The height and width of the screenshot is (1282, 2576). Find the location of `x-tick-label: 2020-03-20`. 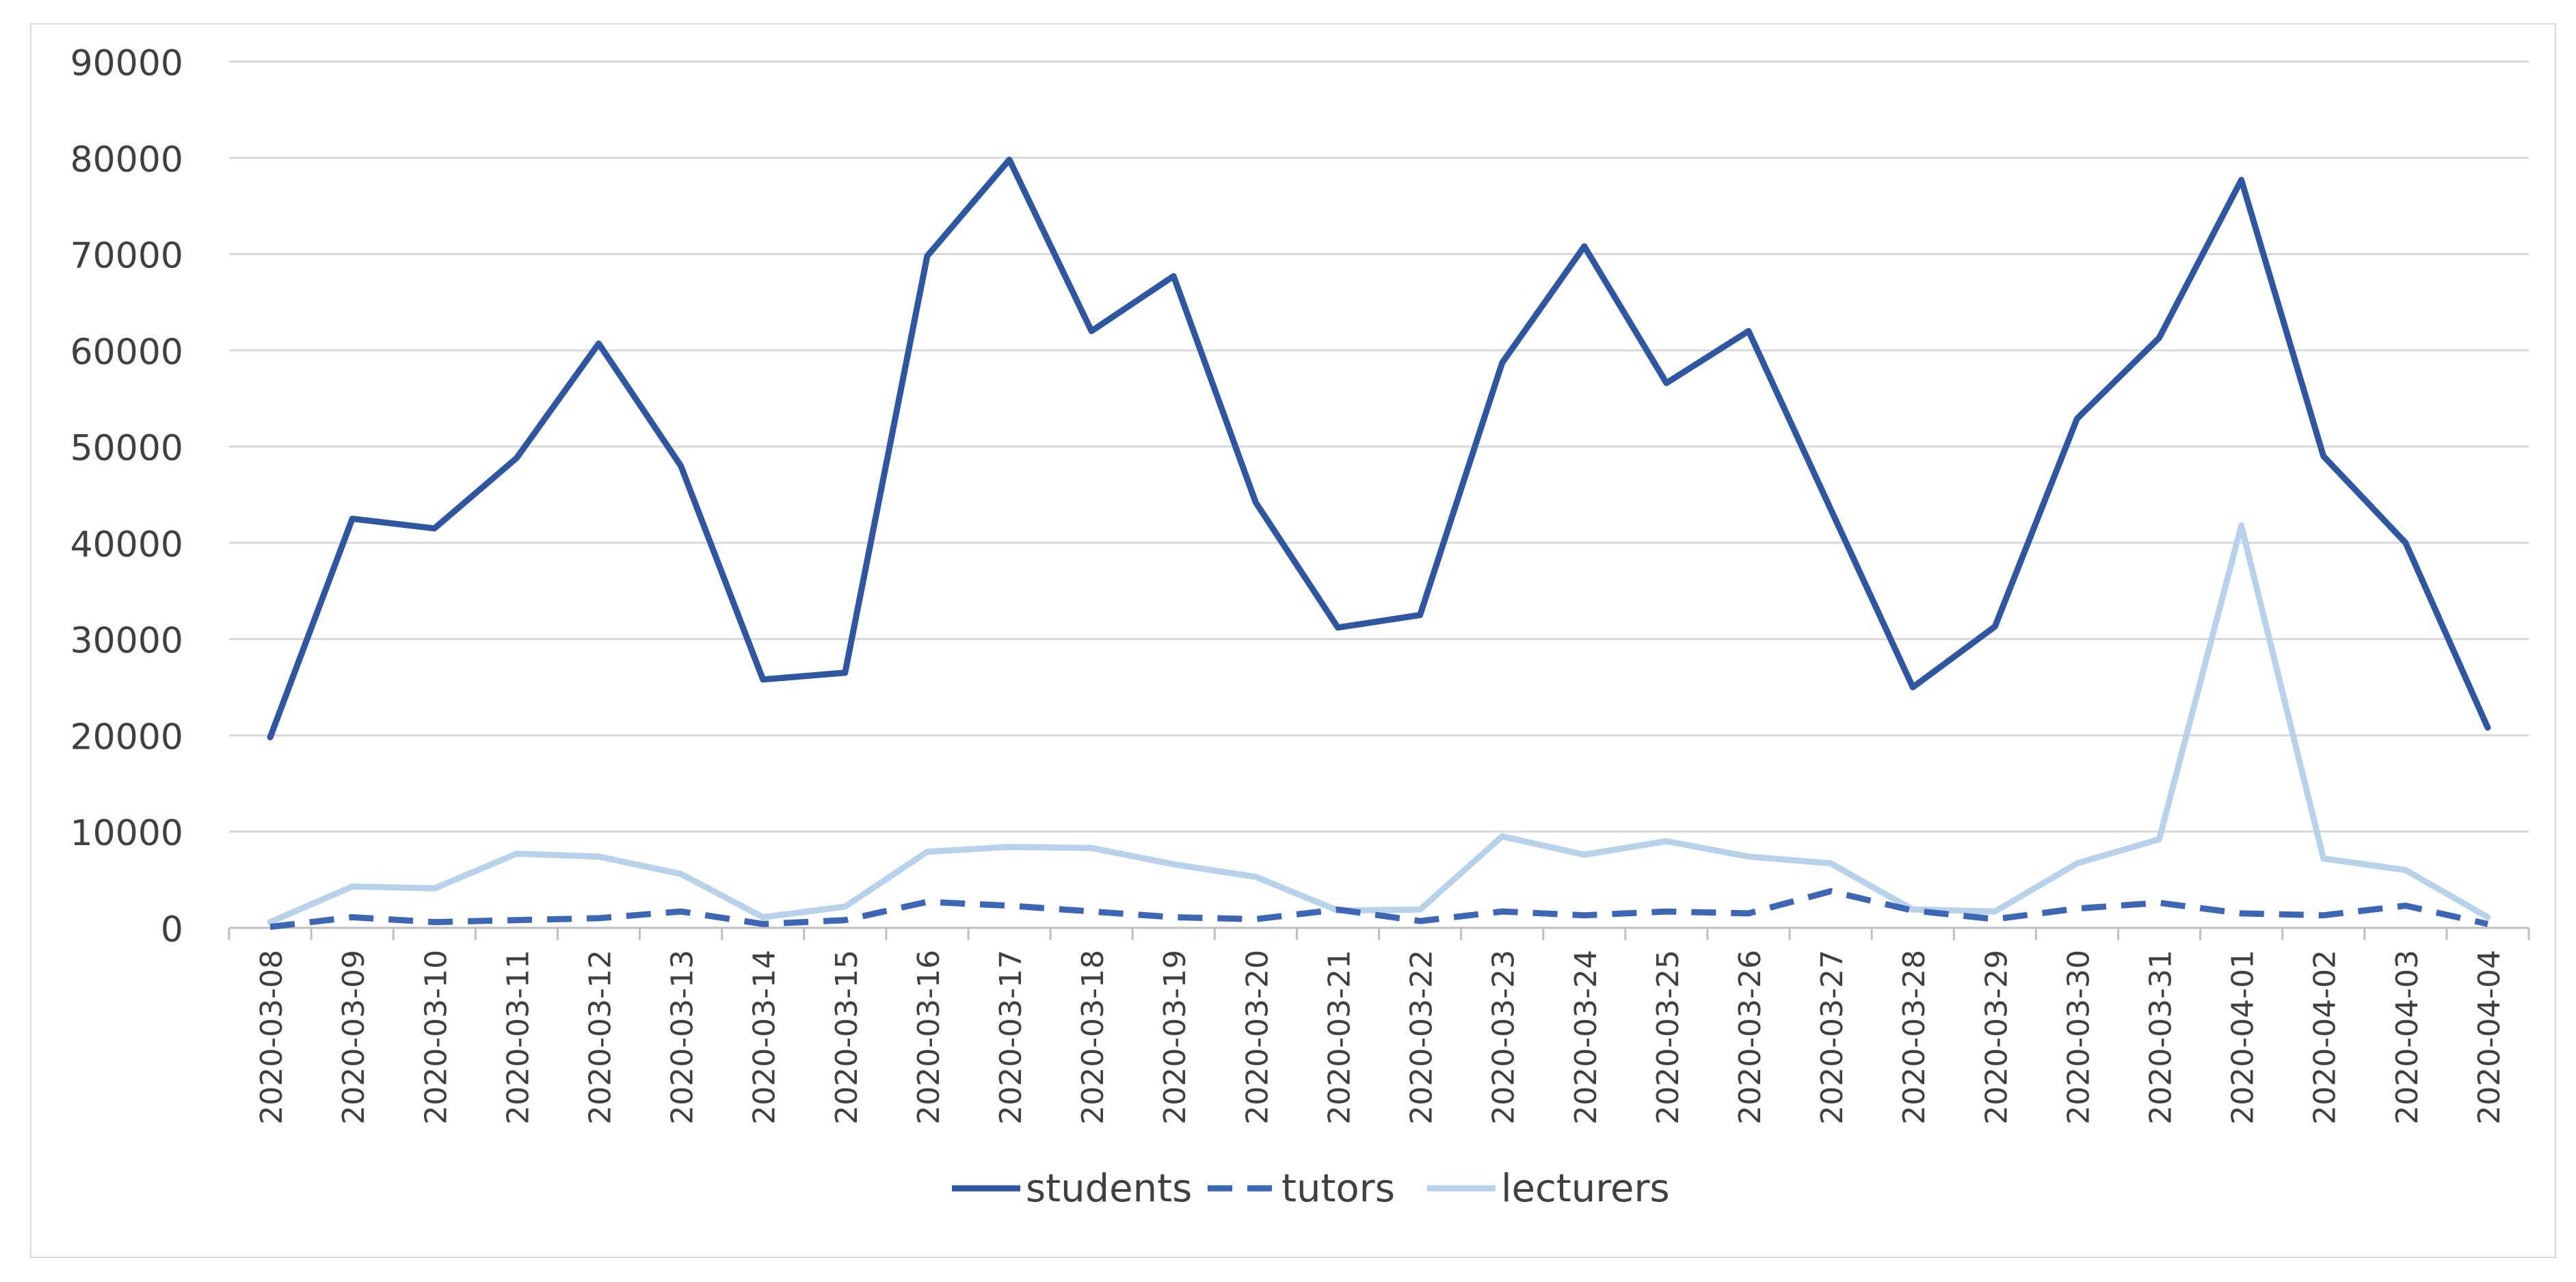

x-tick-label: 2020-03-20 is located at coordinates (1257, 1037).